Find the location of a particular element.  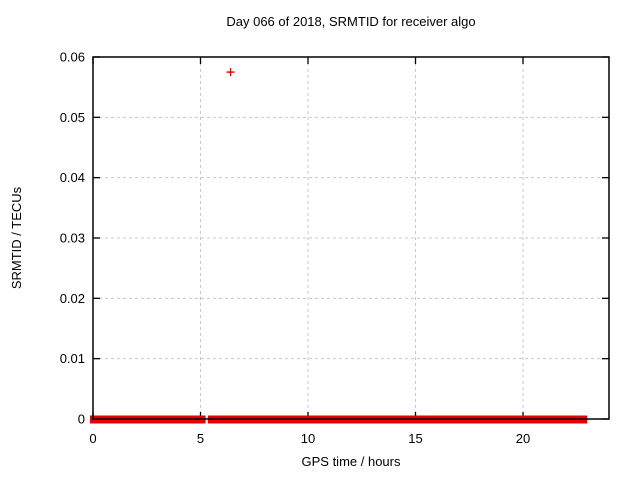

y-tick-label: 0.05 is located at coordinates (72, 117).